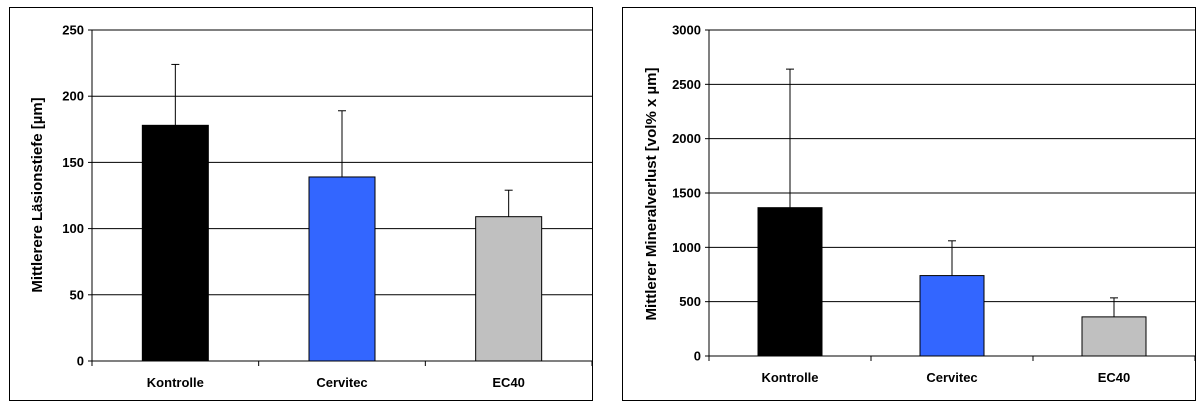  What do you see at coordinates (73, 162) in the screenshot?
I see `y-tick-label: 150` at bounding box center [73, 162].